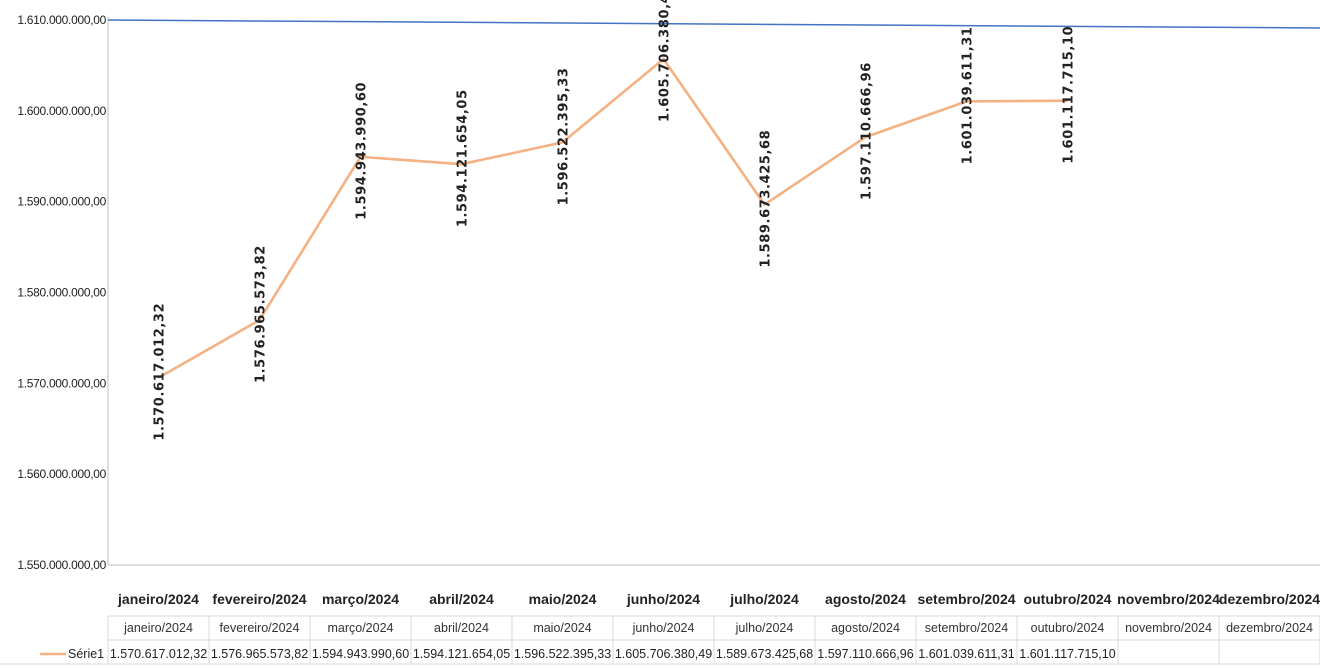  Describe the element at coordinates (61, 293) in the screenshot. I see `y-tick-label: 1.580.000.000,00` at that location.